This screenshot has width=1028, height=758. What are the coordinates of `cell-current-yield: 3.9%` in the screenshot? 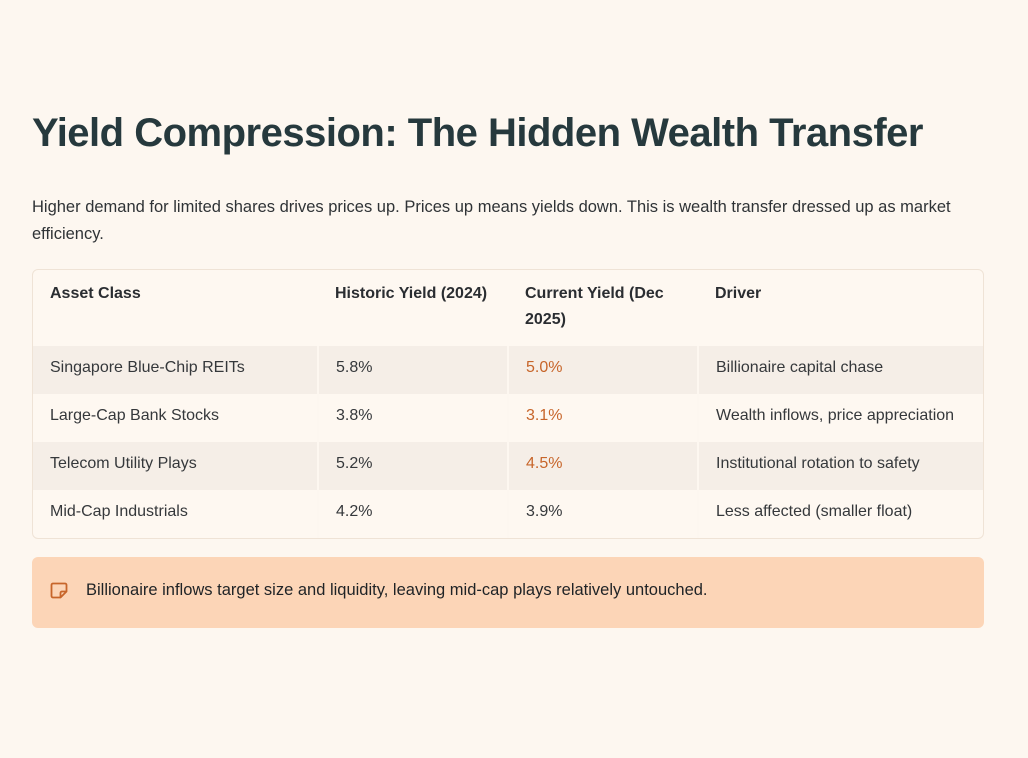 It's located at (602, 514).